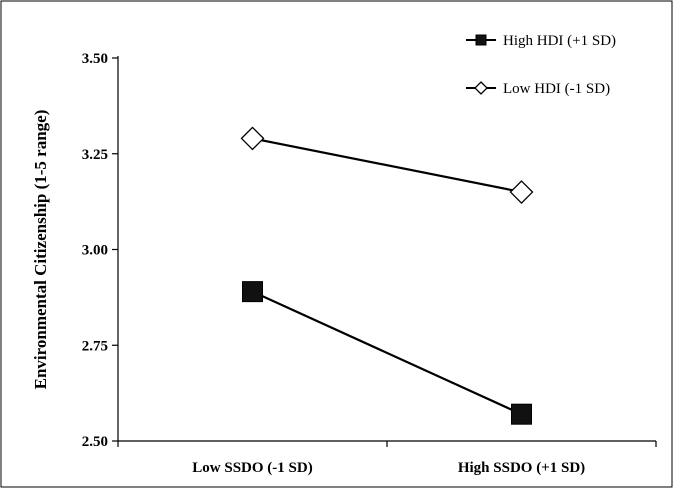 The height and width of the screenshot is (493, 673). What do you see at coordinates (521, 468) in the screenshot?
I see `x-tick-label: High SSDO (+1 SD)` at bounding box center [521, 468].